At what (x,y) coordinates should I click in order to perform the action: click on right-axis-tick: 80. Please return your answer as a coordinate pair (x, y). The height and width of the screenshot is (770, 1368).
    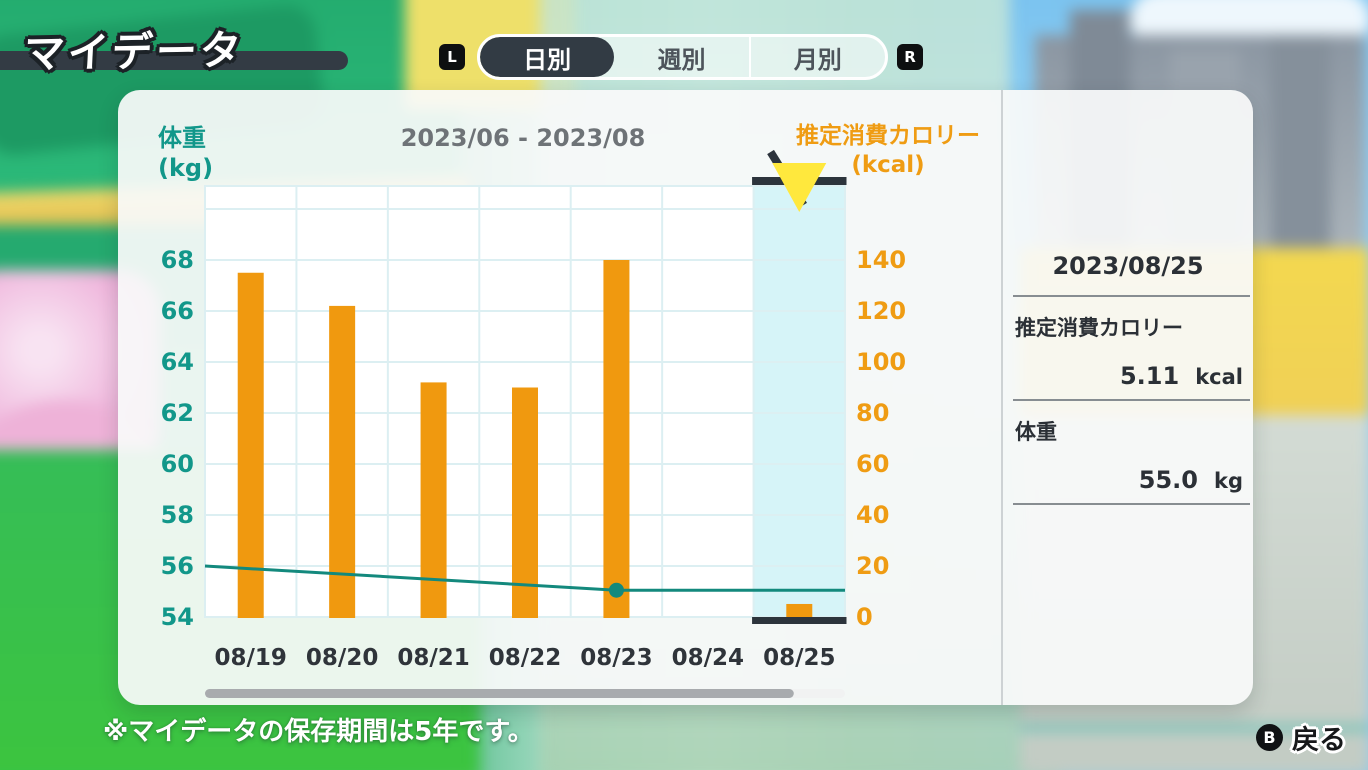
    Looking at the image, I should click on (872, 413).